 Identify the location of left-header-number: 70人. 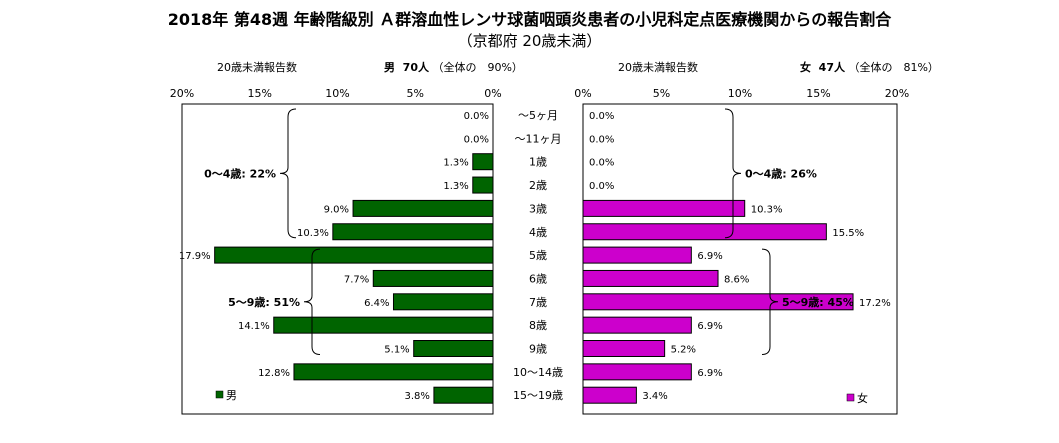
(415, 67).